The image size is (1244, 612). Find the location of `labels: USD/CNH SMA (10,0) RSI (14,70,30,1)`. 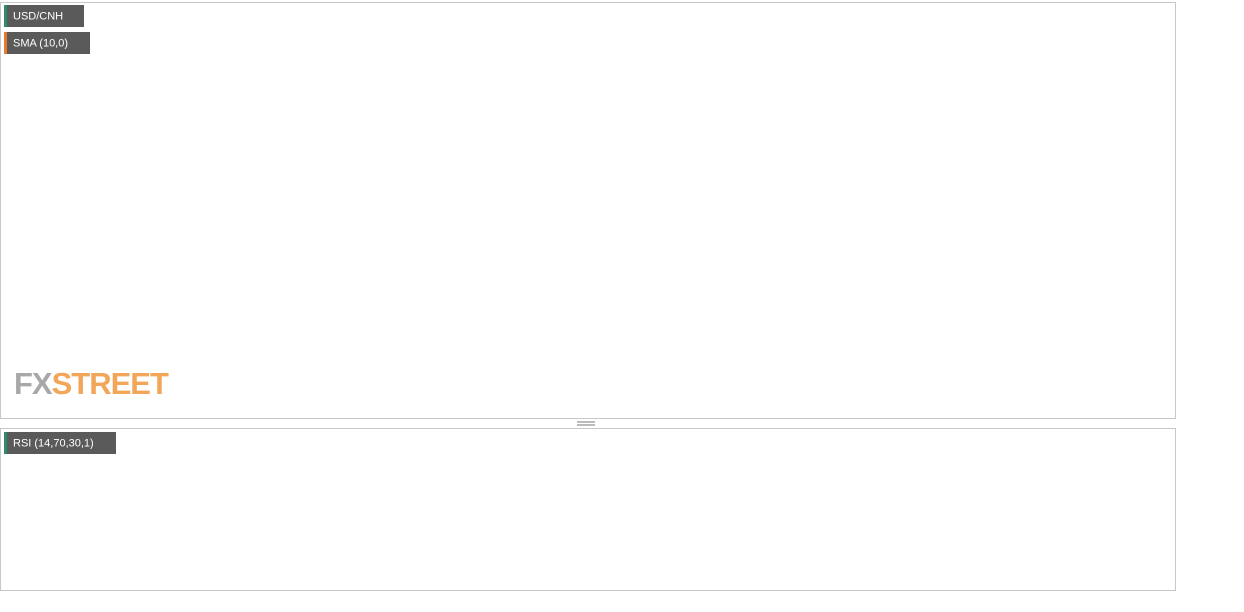

labels: USD/CNH SMA (10,0) RSI (14,70,30,1) is located at coordinates (60, 229).